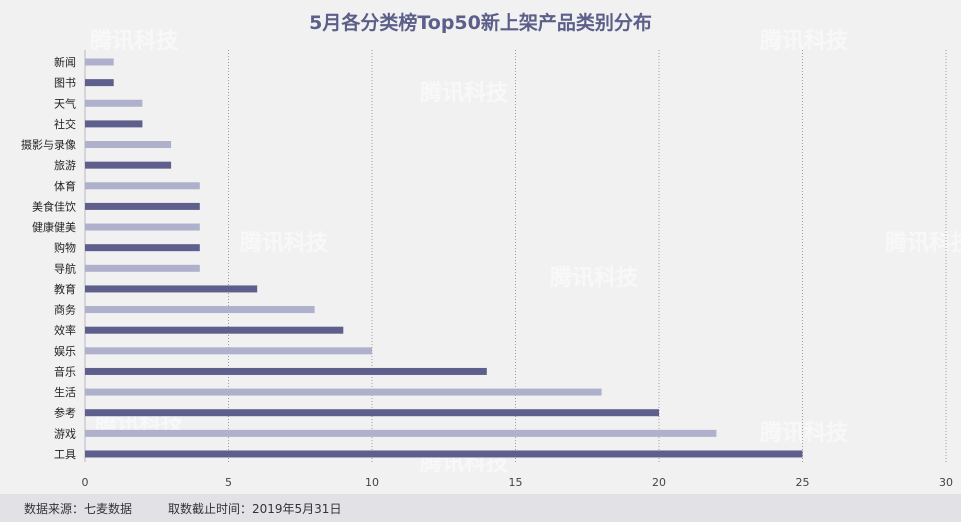  What do you see at coordinates (65, 268) in the screenshot?
I see `category-label: 导航` at bounding box center [65, 268].